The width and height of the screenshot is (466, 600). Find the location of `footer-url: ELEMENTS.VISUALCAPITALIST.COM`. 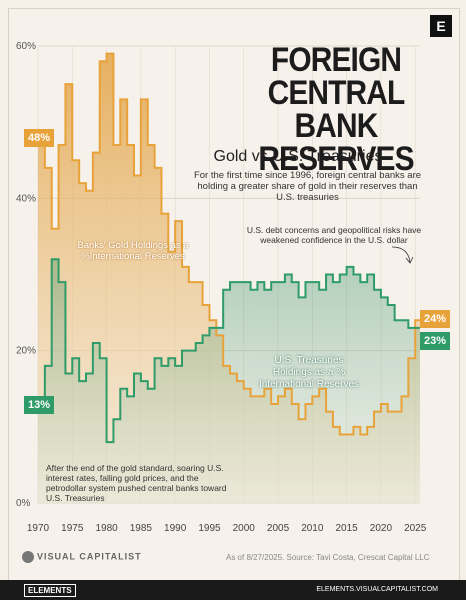

footer-url: ELEMENTS.VISUALCAPITALIST.COM is located at coordinates (377, 589).